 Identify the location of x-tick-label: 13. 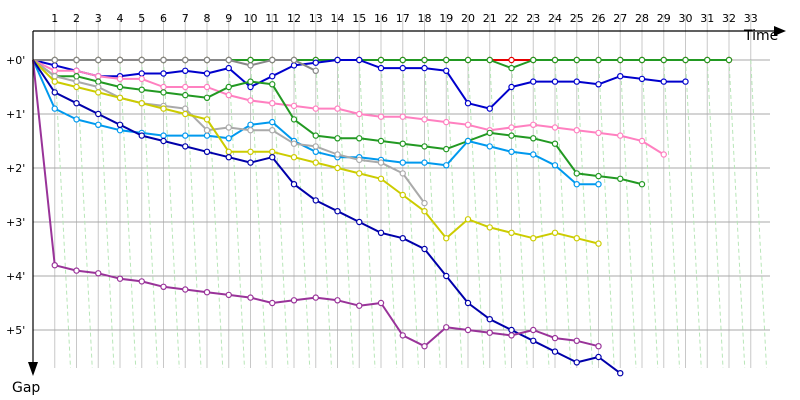
(316, 18).